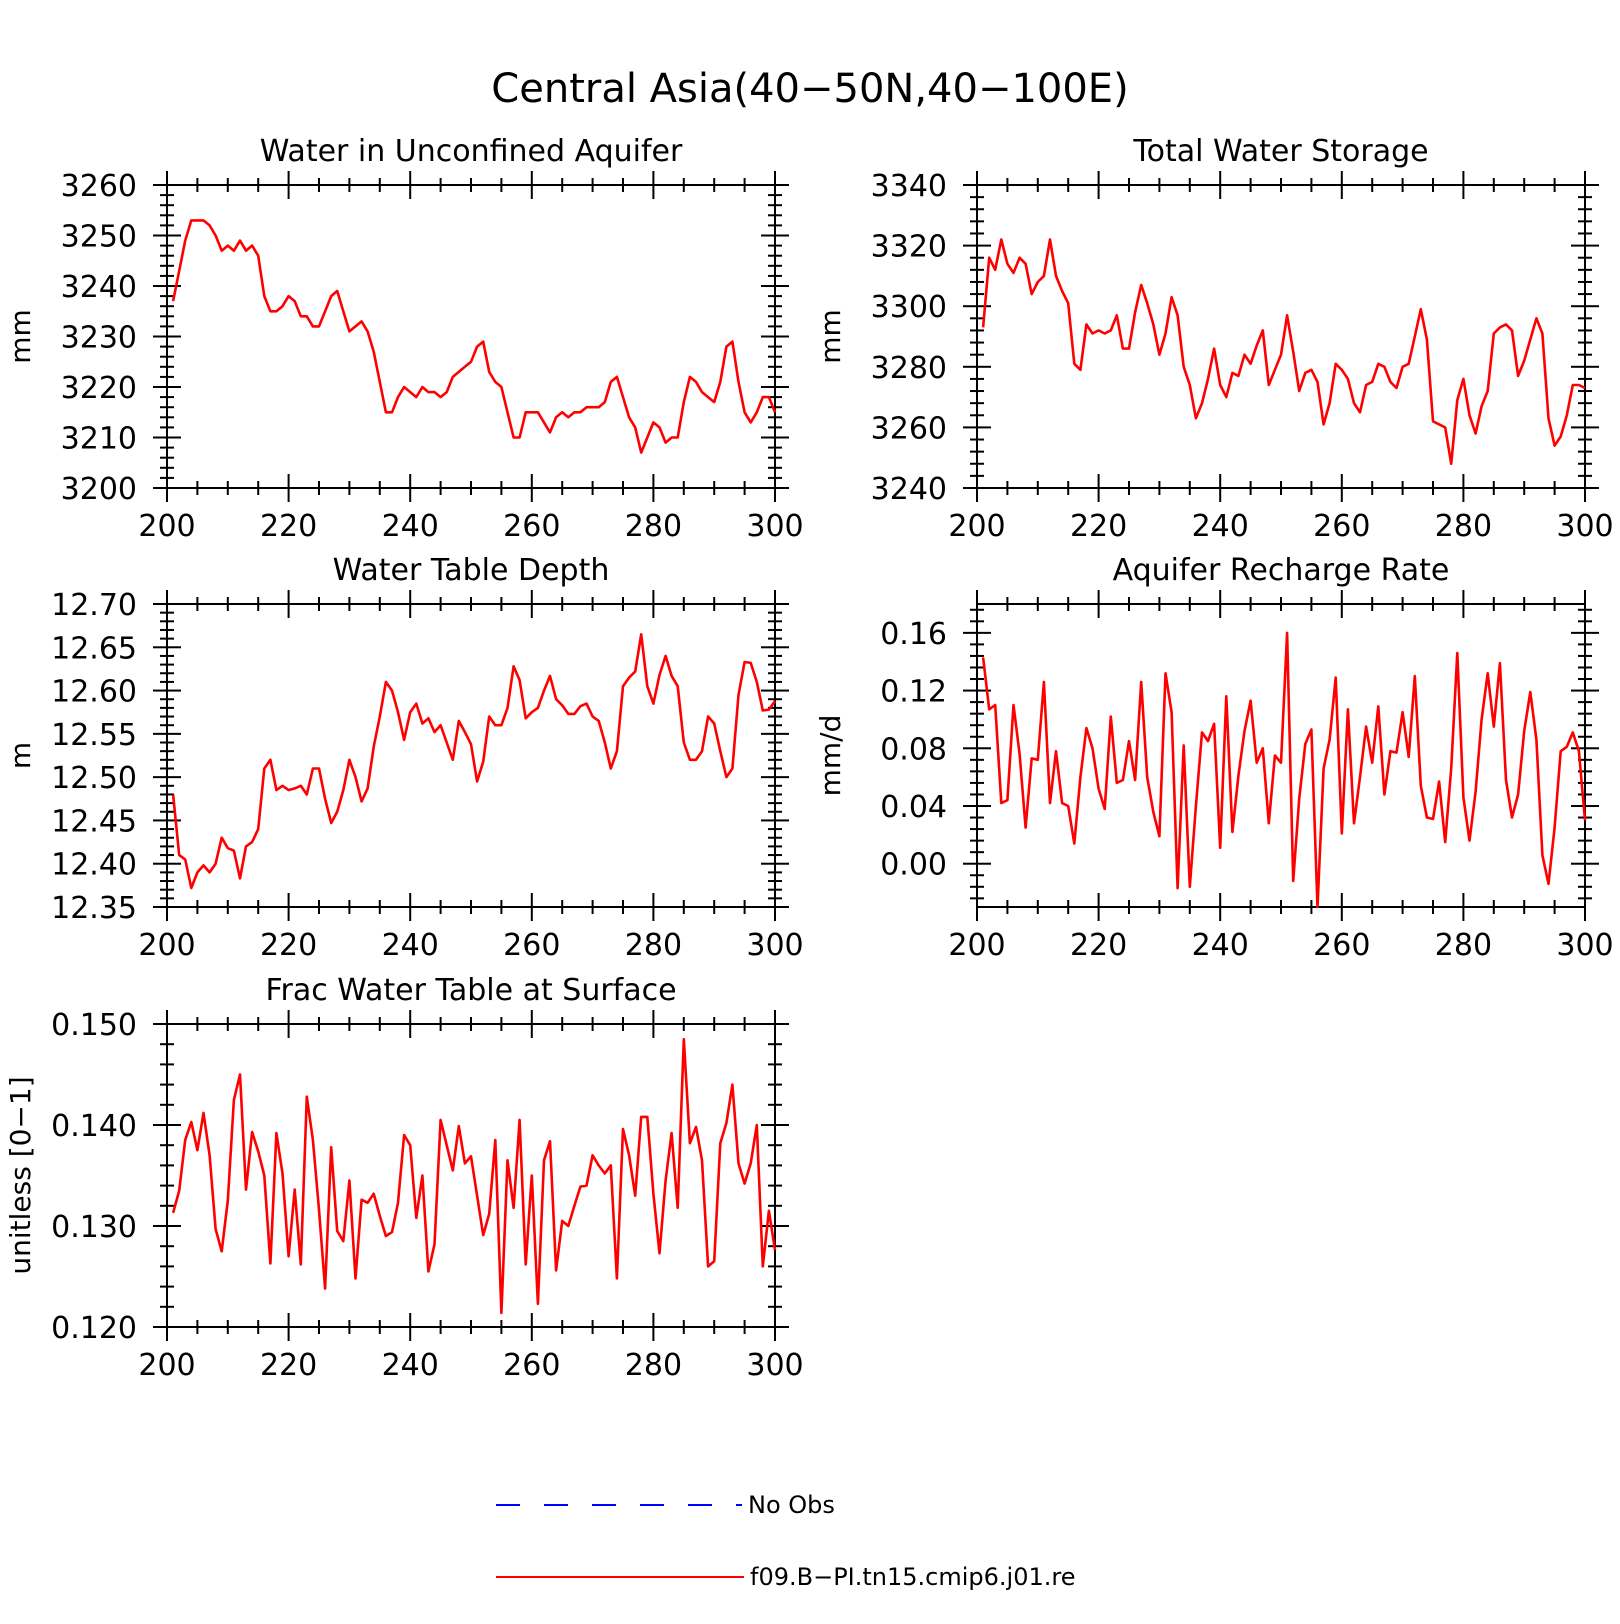  What do you see at coordinates (94, 778) in the screenshot?
I see `y-tick-label: 12.50` at bounding box center [94, 778].